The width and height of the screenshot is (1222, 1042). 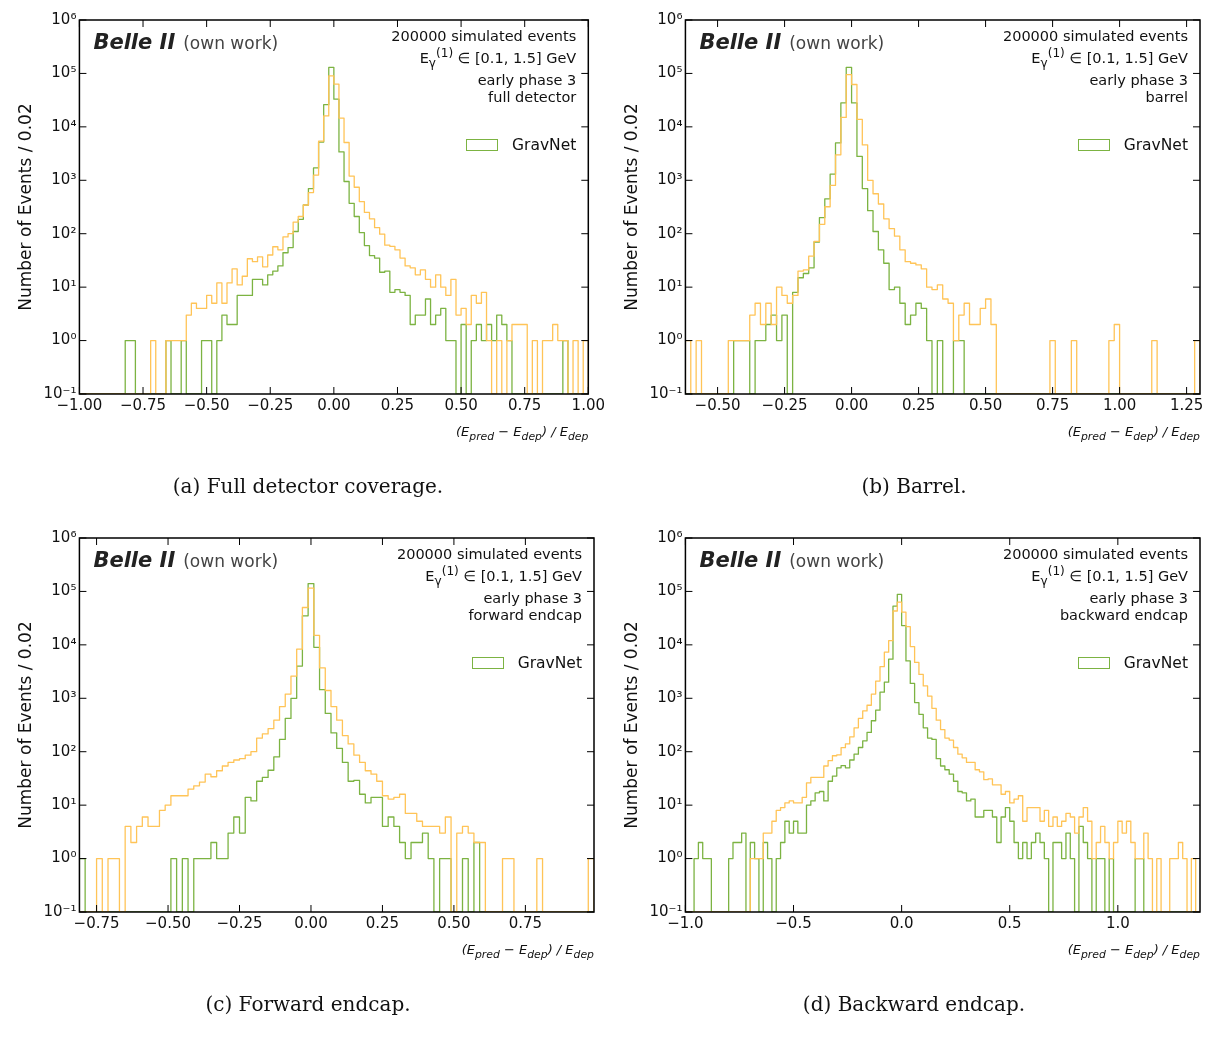 What do you see at coordinates (901, 922) in the screenshot?
I see `x-tick-label: 0.0` at bounding box center [901, 922].